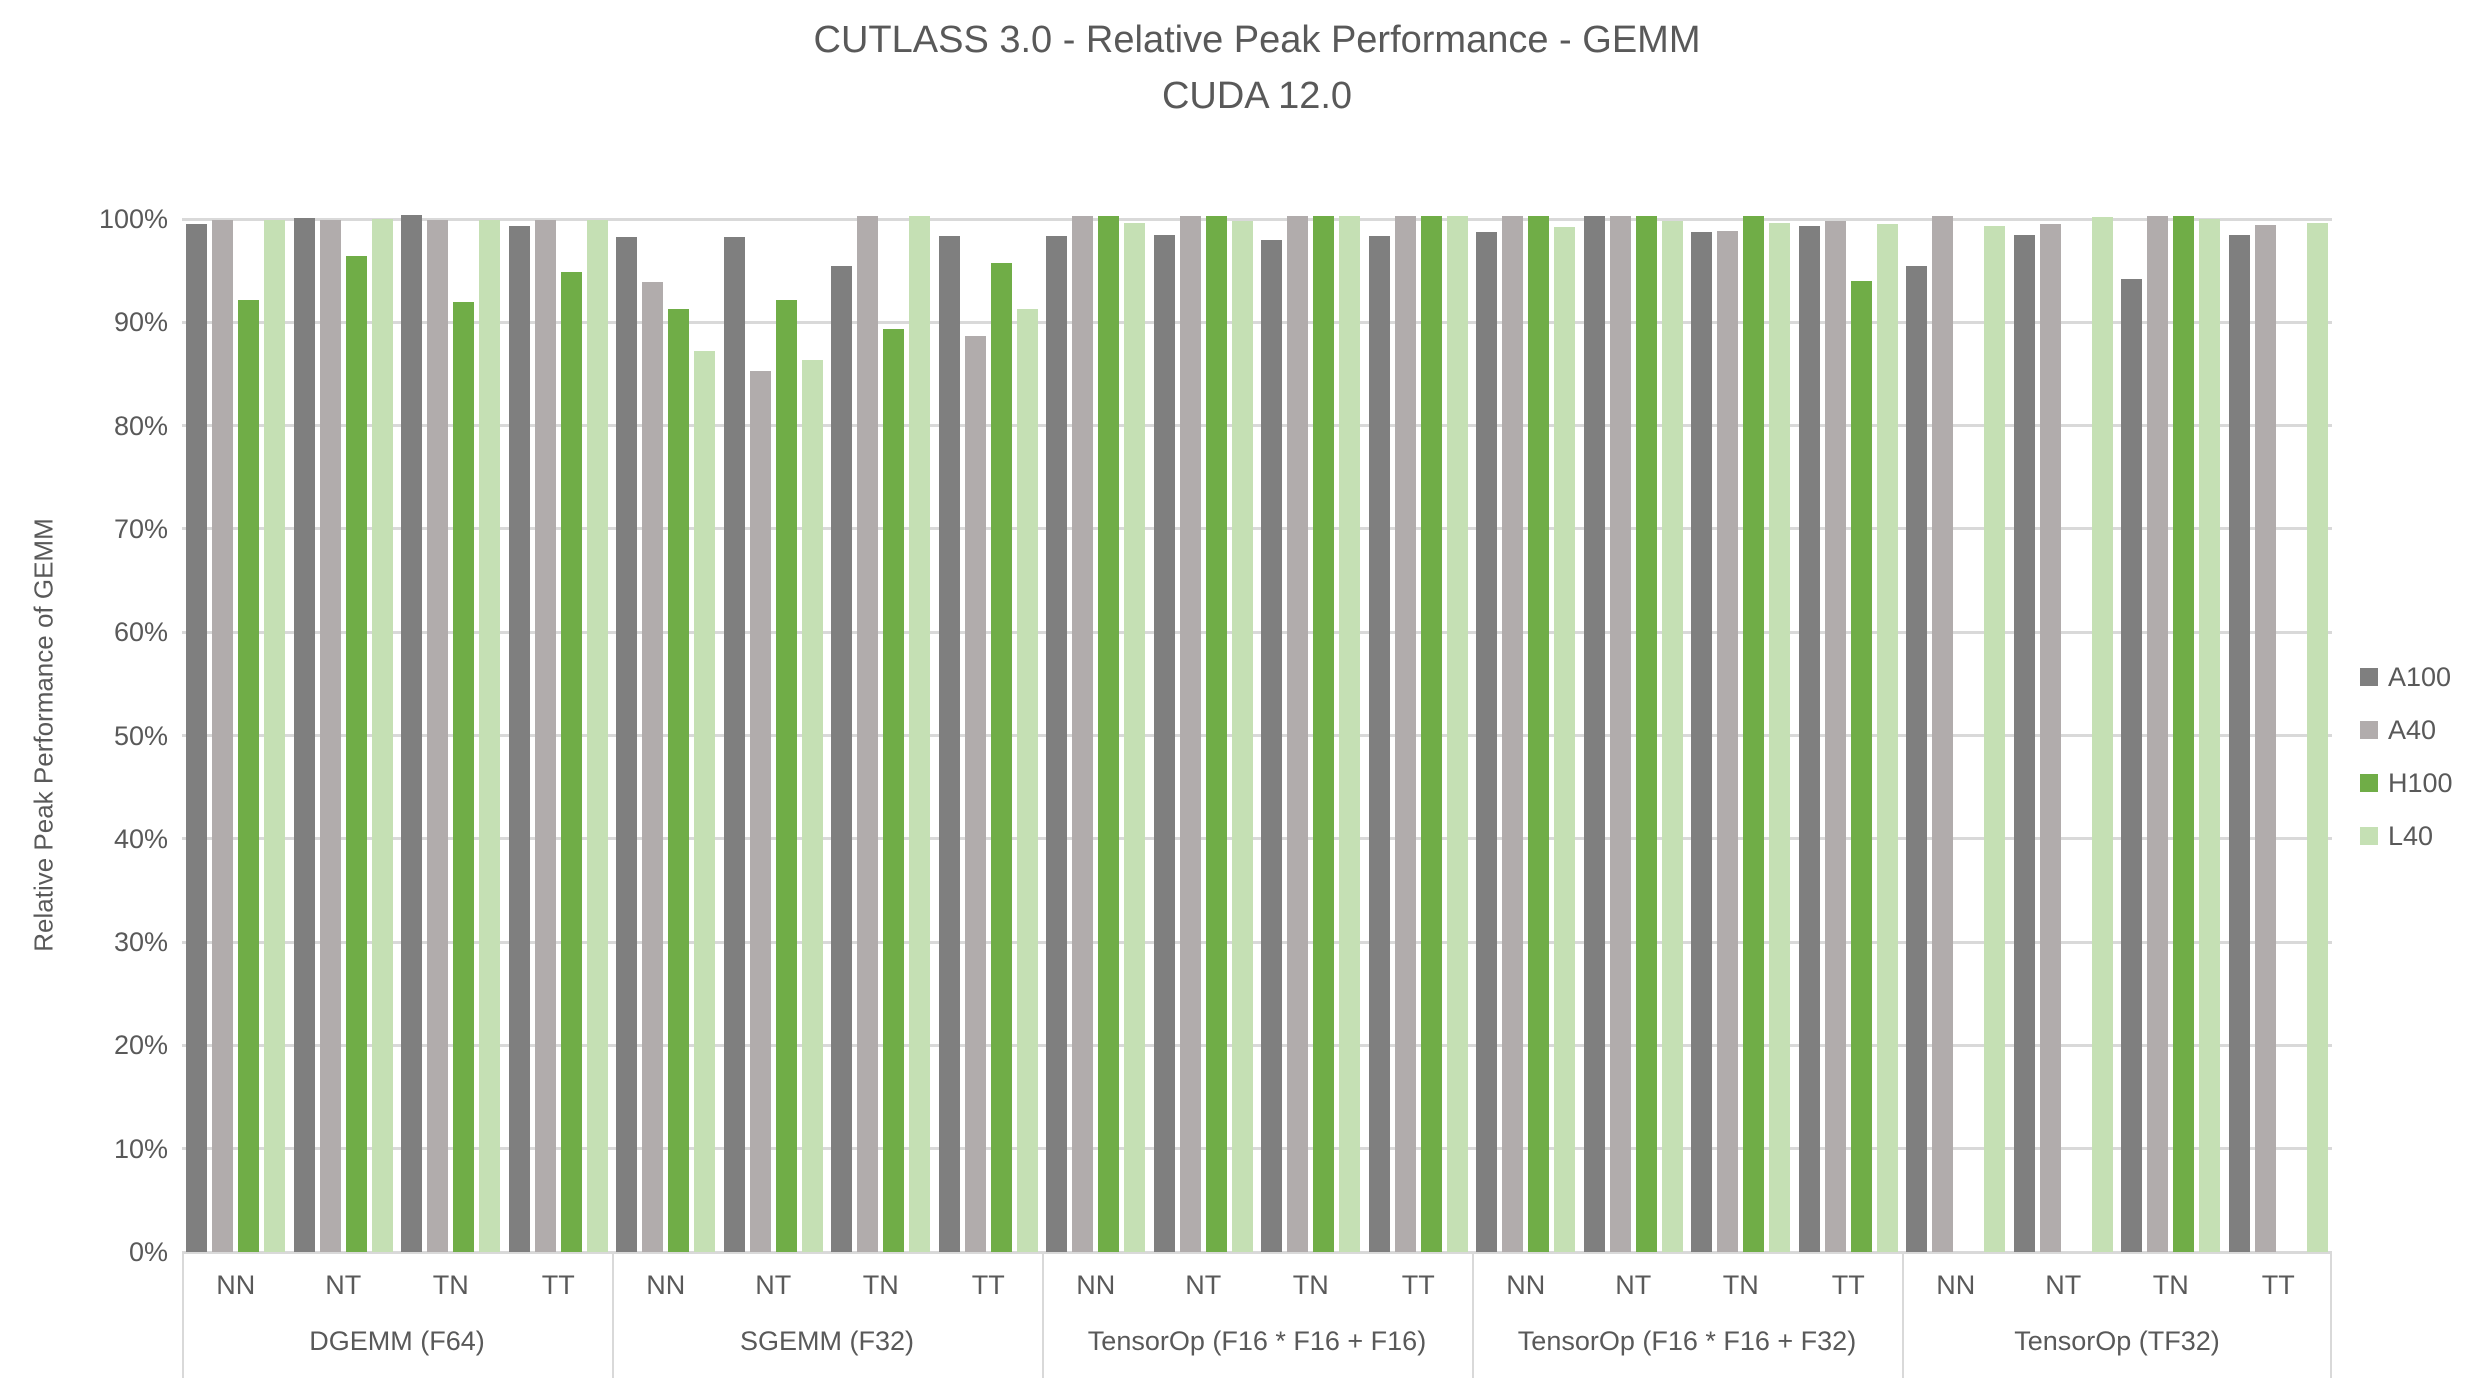  What do you see at coordinates (2406, 836) in the screenshot?
I see `legend-item: L40` at bounding box center [2406, 836].